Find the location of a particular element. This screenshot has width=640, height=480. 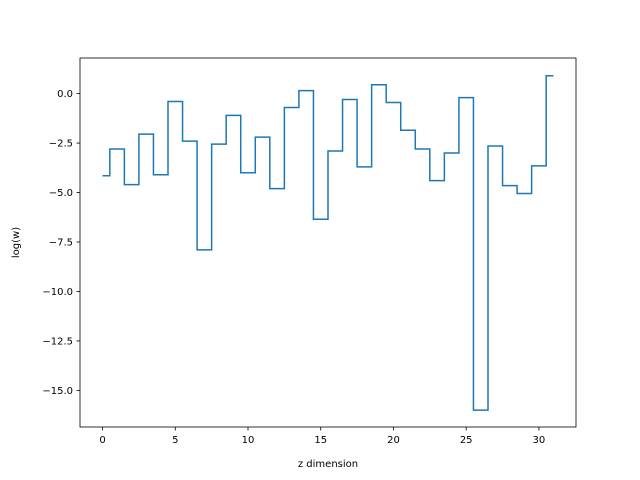

y-ticks: 0.0 −2.5 −5.0 −7.5 −10.0 −12.5 −15.0 is located at coordinates (61, 243).